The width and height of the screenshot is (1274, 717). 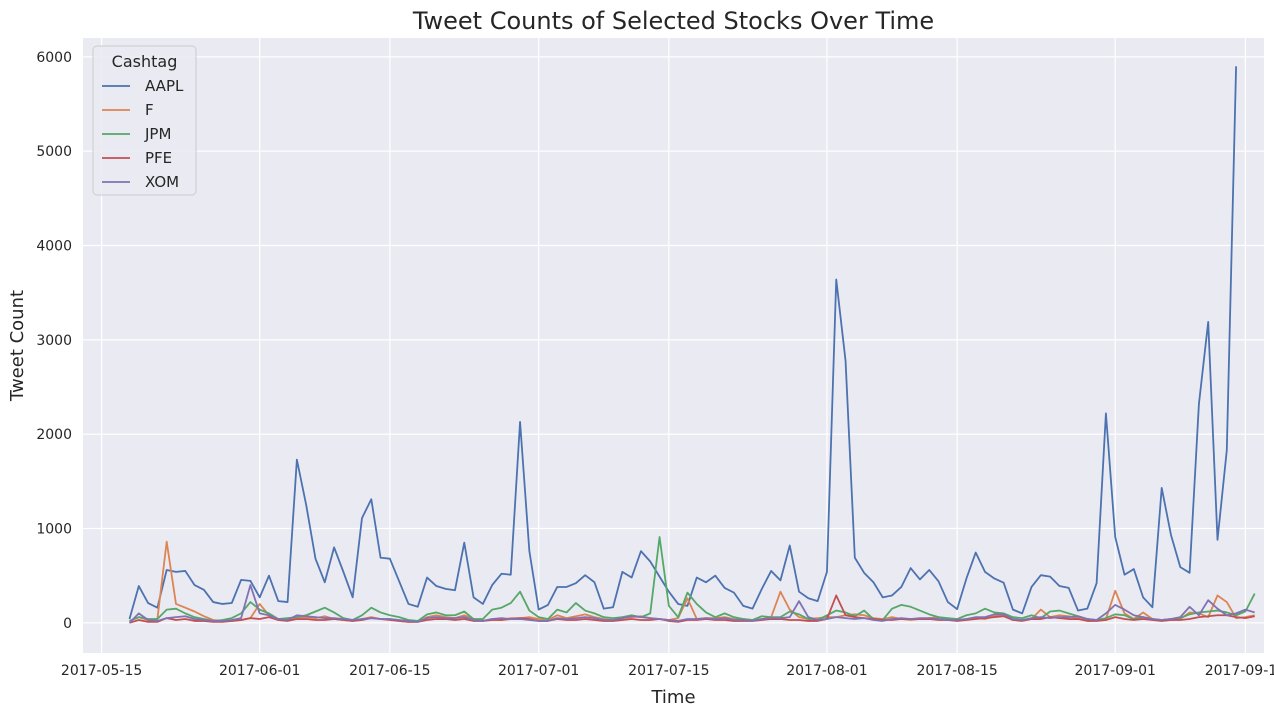 I want to click on x-tick-label: 2017-08-01, so click(x=826, y=671).